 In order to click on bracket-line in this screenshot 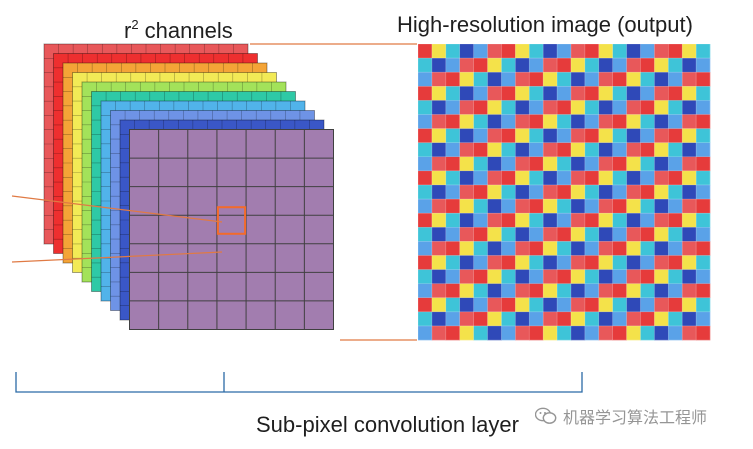, I will do `click(299, 382)`.